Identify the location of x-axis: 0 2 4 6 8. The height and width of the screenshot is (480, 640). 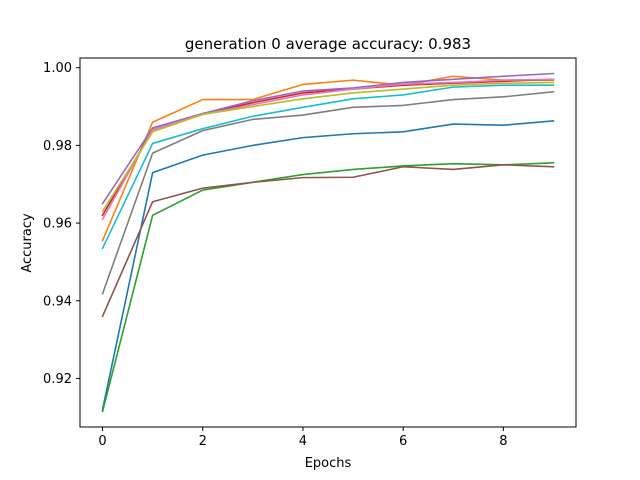
(302, 438).